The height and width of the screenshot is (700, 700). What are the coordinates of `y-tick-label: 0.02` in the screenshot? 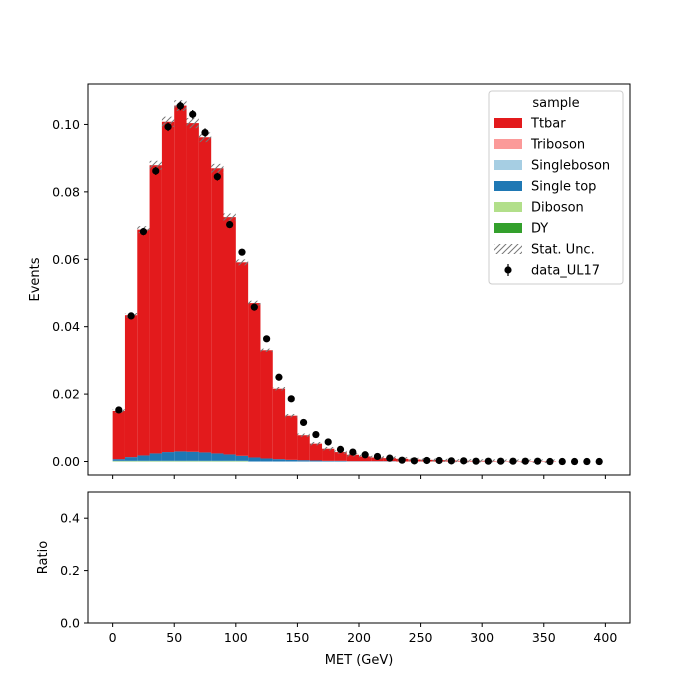 It's located at (66, 394).